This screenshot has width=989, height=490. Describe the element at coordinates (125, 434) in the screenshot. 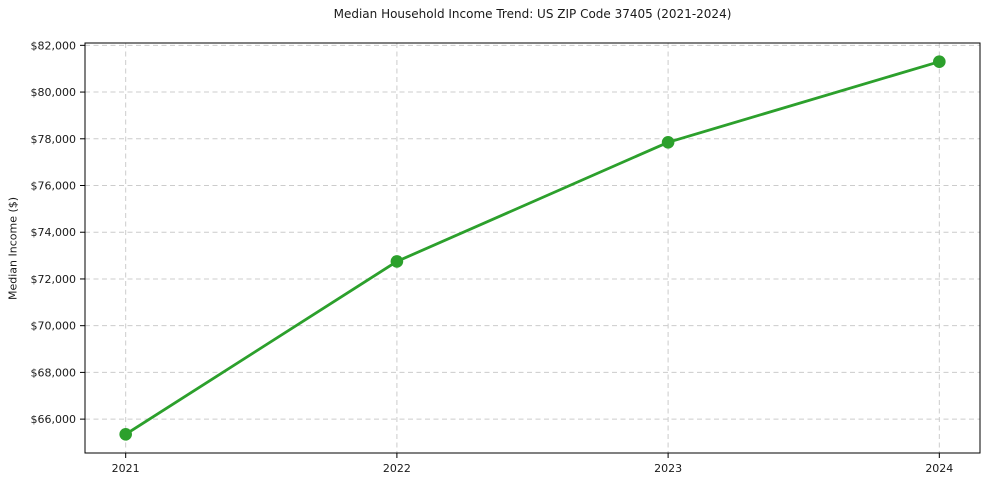

I see `data-point-2021` at that location.